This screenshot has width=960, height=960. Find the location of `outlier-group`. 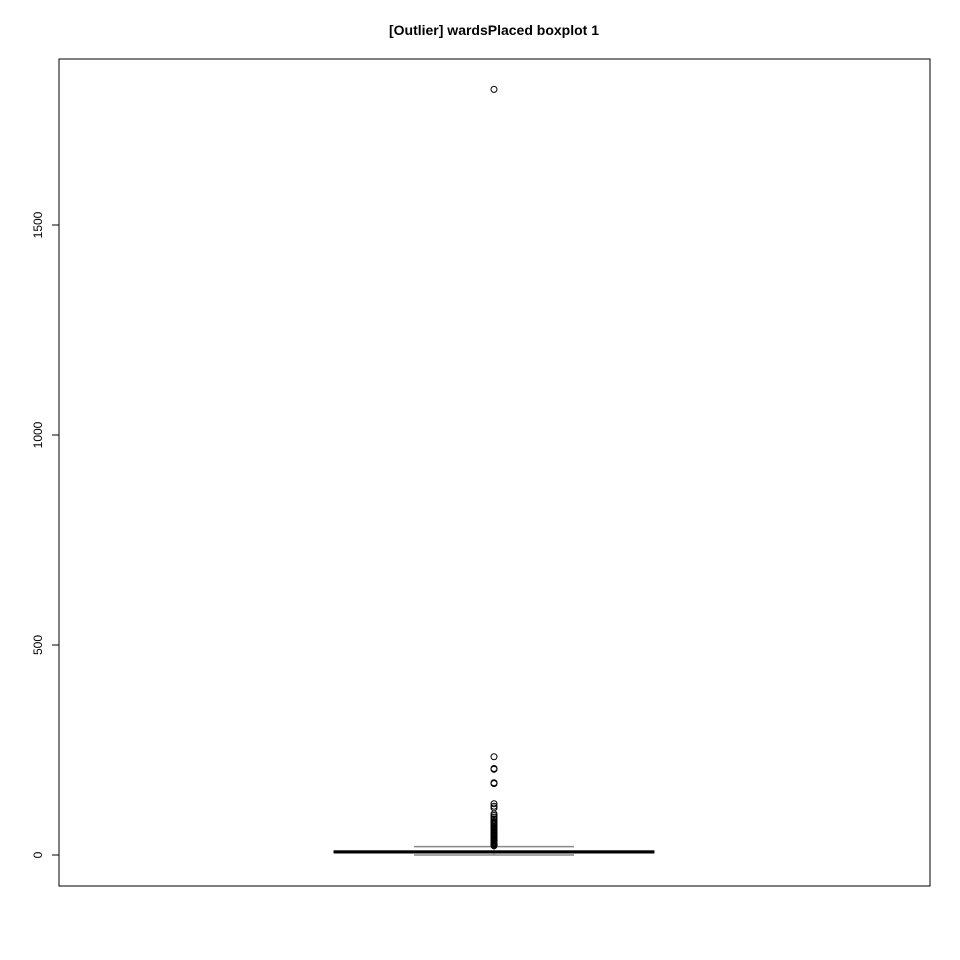

outlier-group is located at coordinates (494, 467).